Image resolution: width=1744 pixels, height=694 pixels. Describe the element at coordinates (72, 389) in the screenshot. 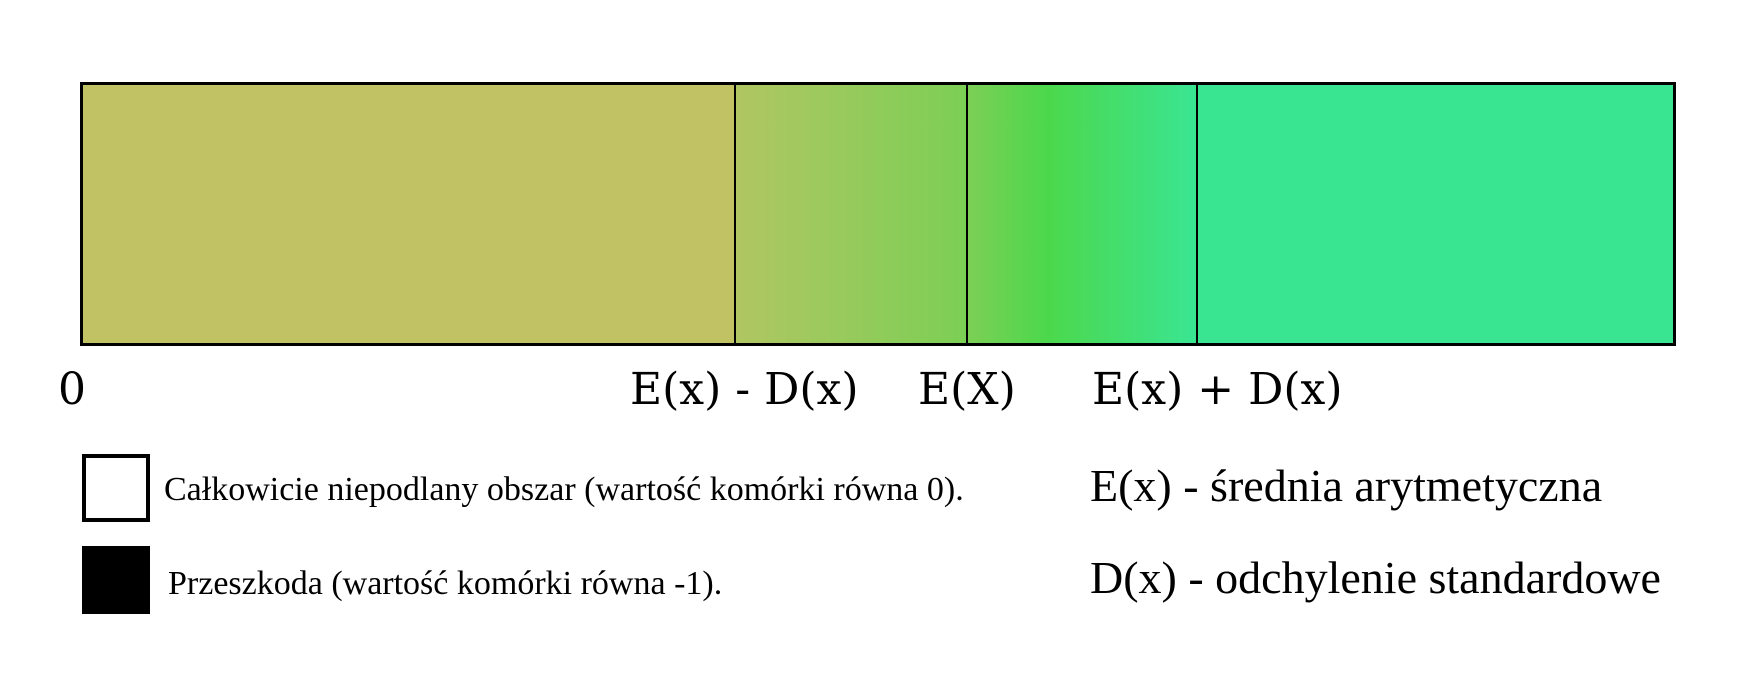

I see `axis-label-zero: 0` at that location.